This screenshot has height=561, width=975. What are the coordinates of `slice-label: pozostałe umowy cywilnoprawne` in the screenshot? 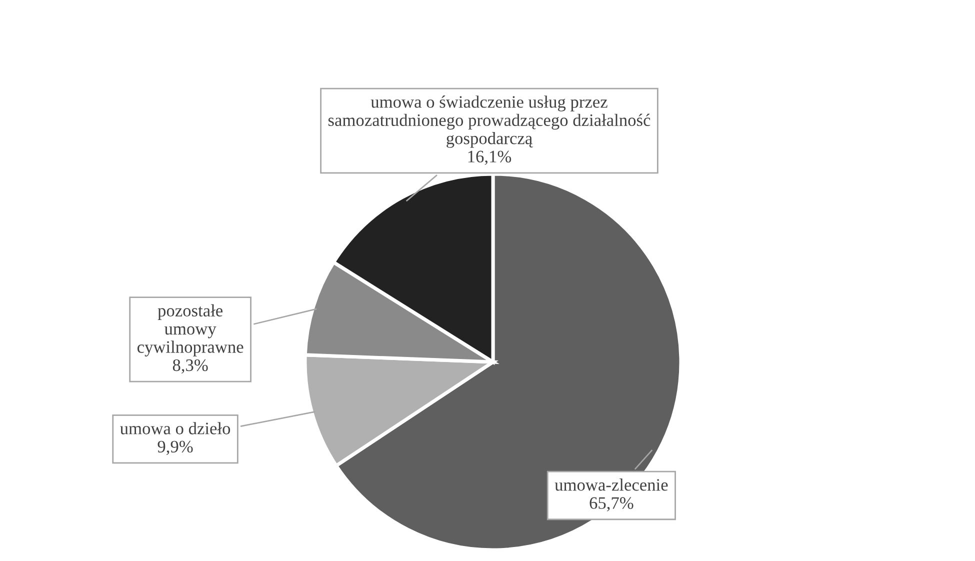 It's located at (190, 330).